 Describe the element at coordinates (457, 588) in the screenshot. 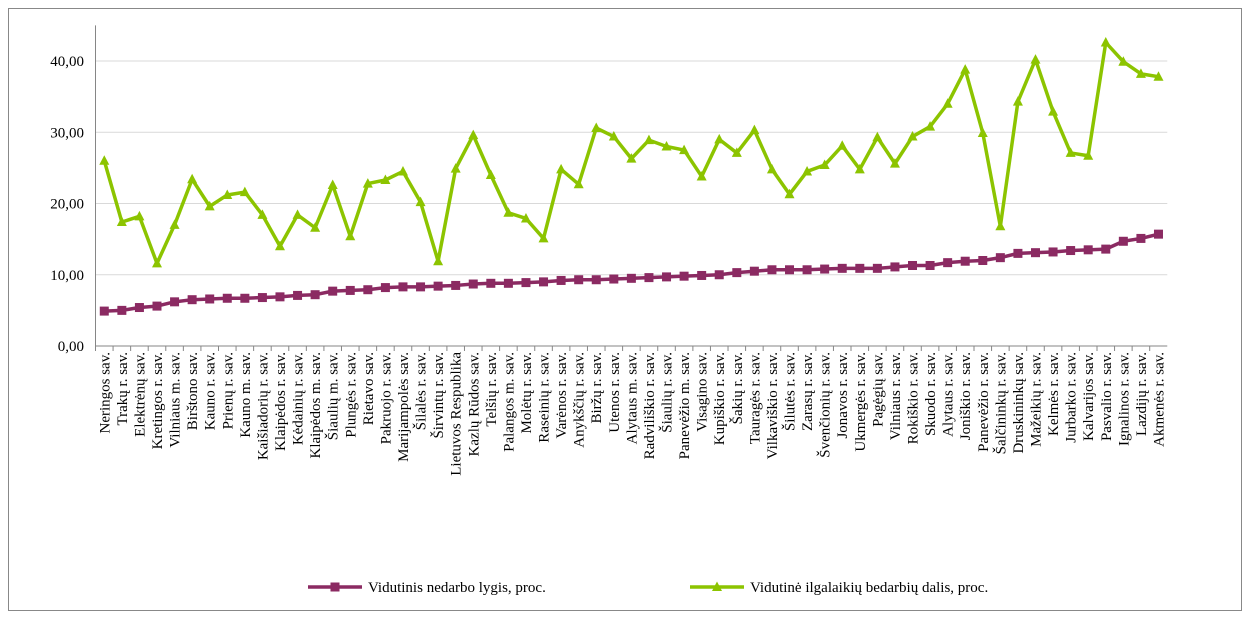

I see `legend-label: Vidutinis nedarbo lygis, proc.` at that location.